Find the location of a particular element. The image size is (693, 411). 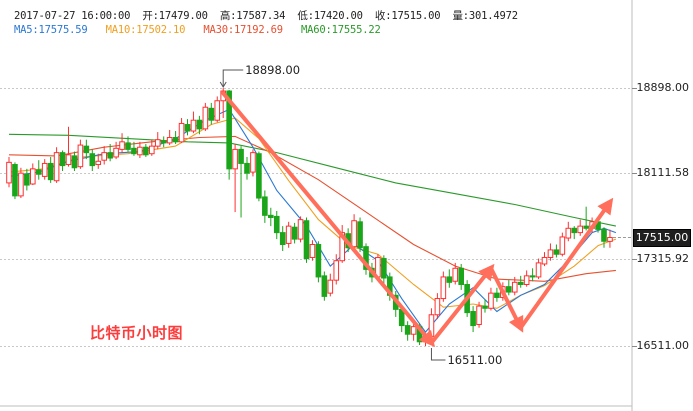

low-label: 低: is located at coordinates (305, 16).